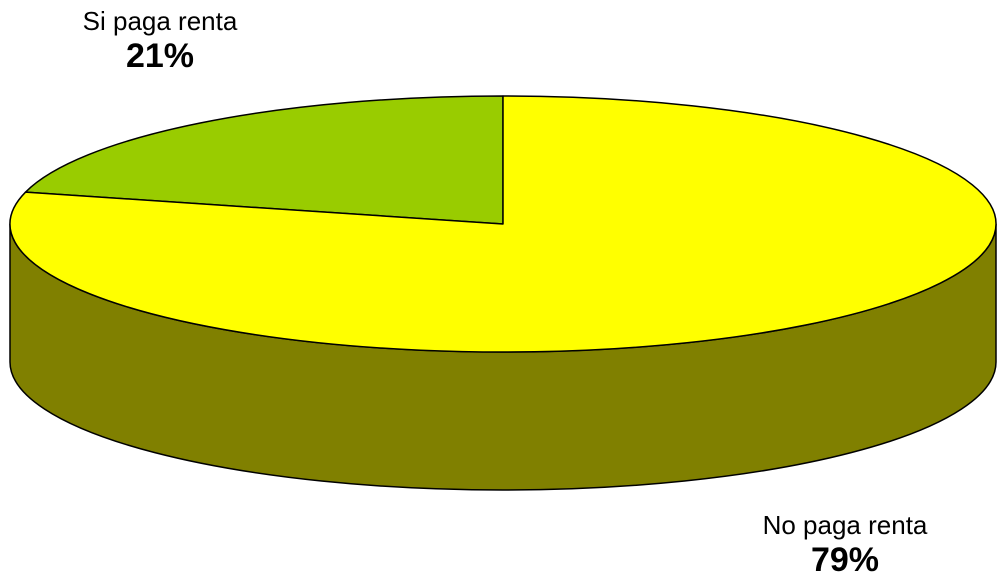 This screenshot has height=580, width=997. I want to click on slice-percent: 21%, so click(160, 56).